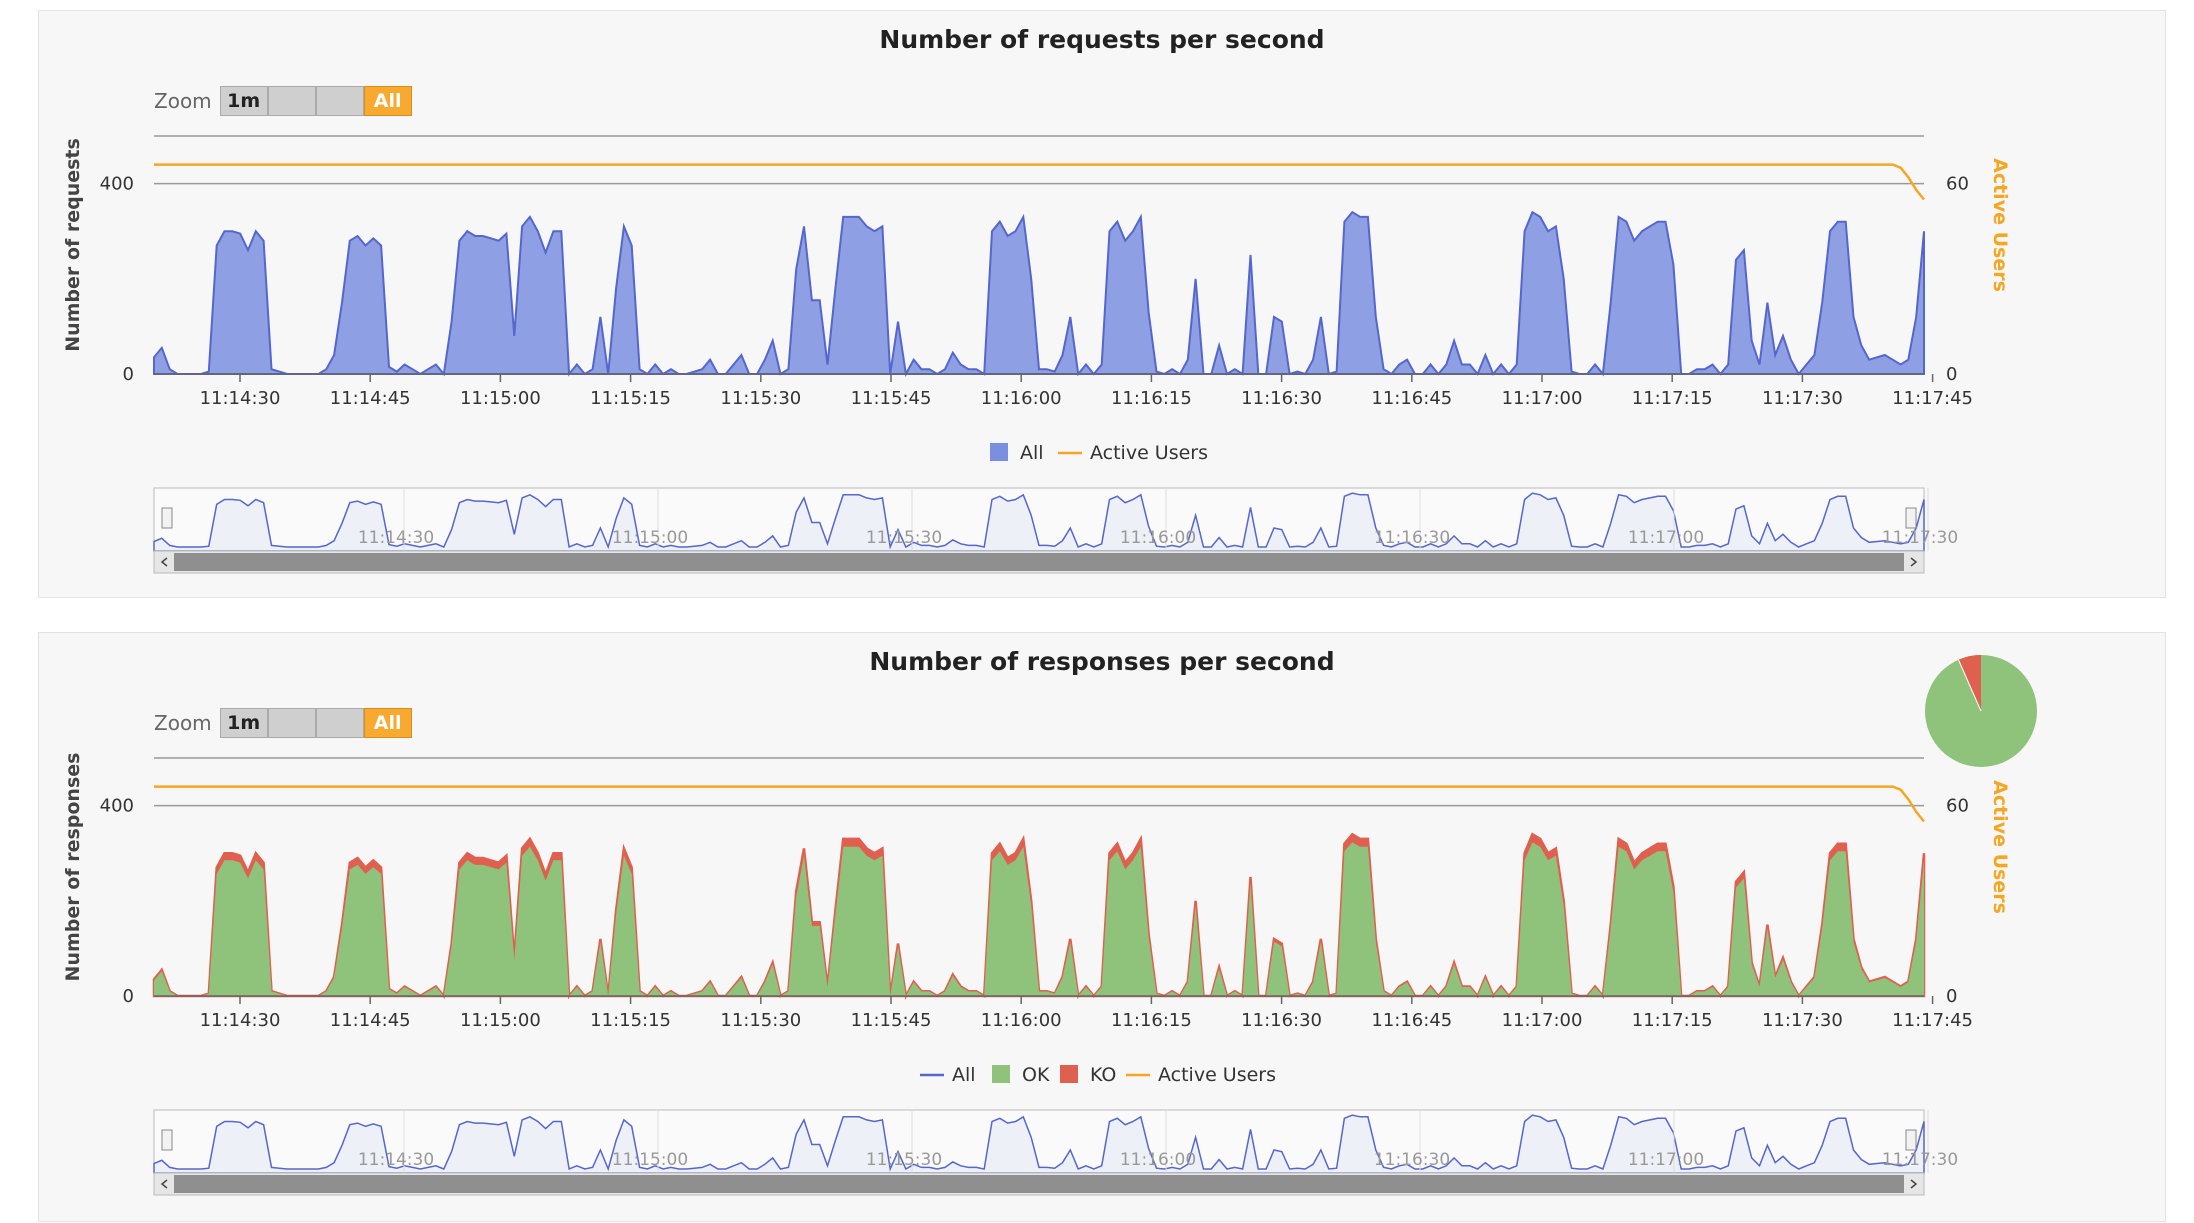  Describe the element at coordinates (1102, 661) in the screenshot. I see `chart-title: Number of responses per second` at that location.